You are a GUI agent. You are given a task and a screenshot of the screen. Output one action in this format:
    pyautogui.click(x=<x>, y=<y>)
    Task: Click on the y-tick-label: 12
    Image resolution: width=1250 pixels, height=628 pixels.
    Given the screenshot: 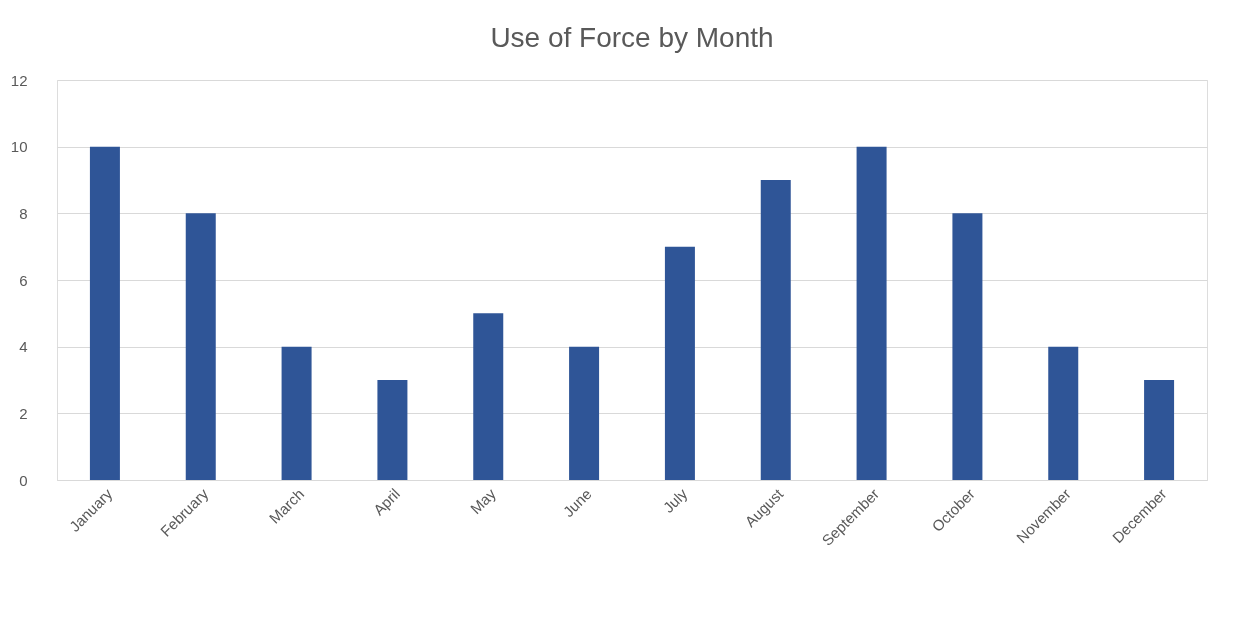 What is the action you would take?
    pyautogui.click(x=19, y=80)
    